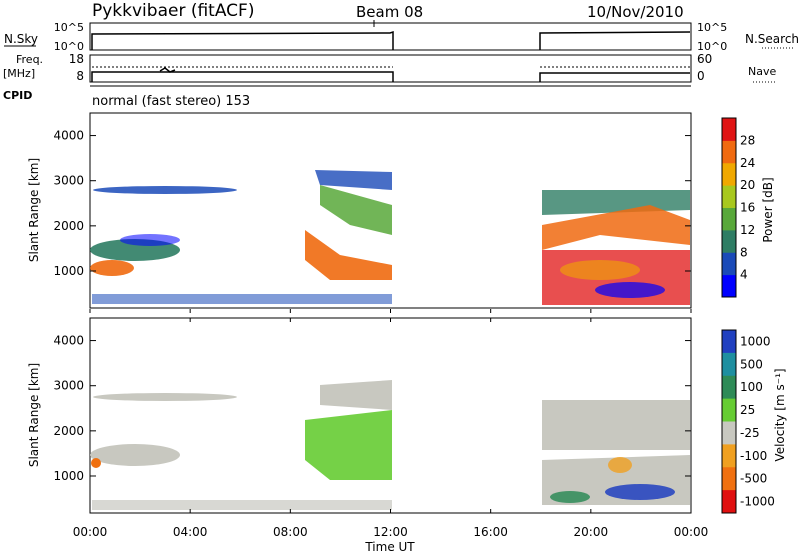 The image size is (800, 554). Describe the element at coordinates (744, 252) in the screenshot. I see `colorbar-tick-label: 8` at that location.